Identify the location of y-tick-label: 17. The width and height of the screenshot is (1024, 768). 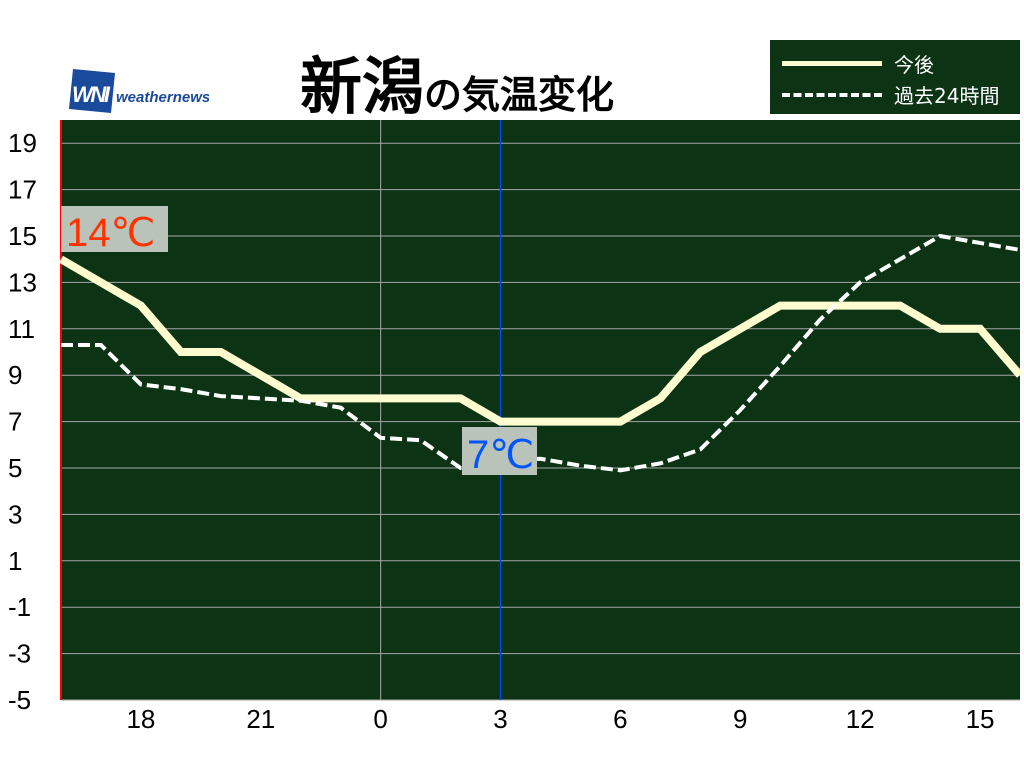
(22, 190).